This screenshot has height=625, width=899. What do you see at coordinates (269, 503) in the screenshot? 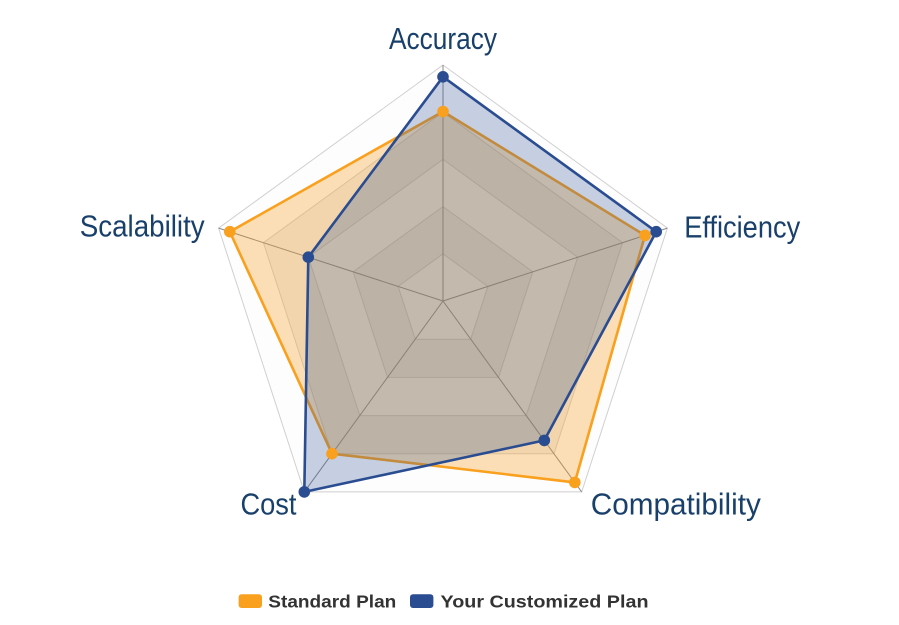
I see `svg-text: Cost` at bounding box center [269, 503].